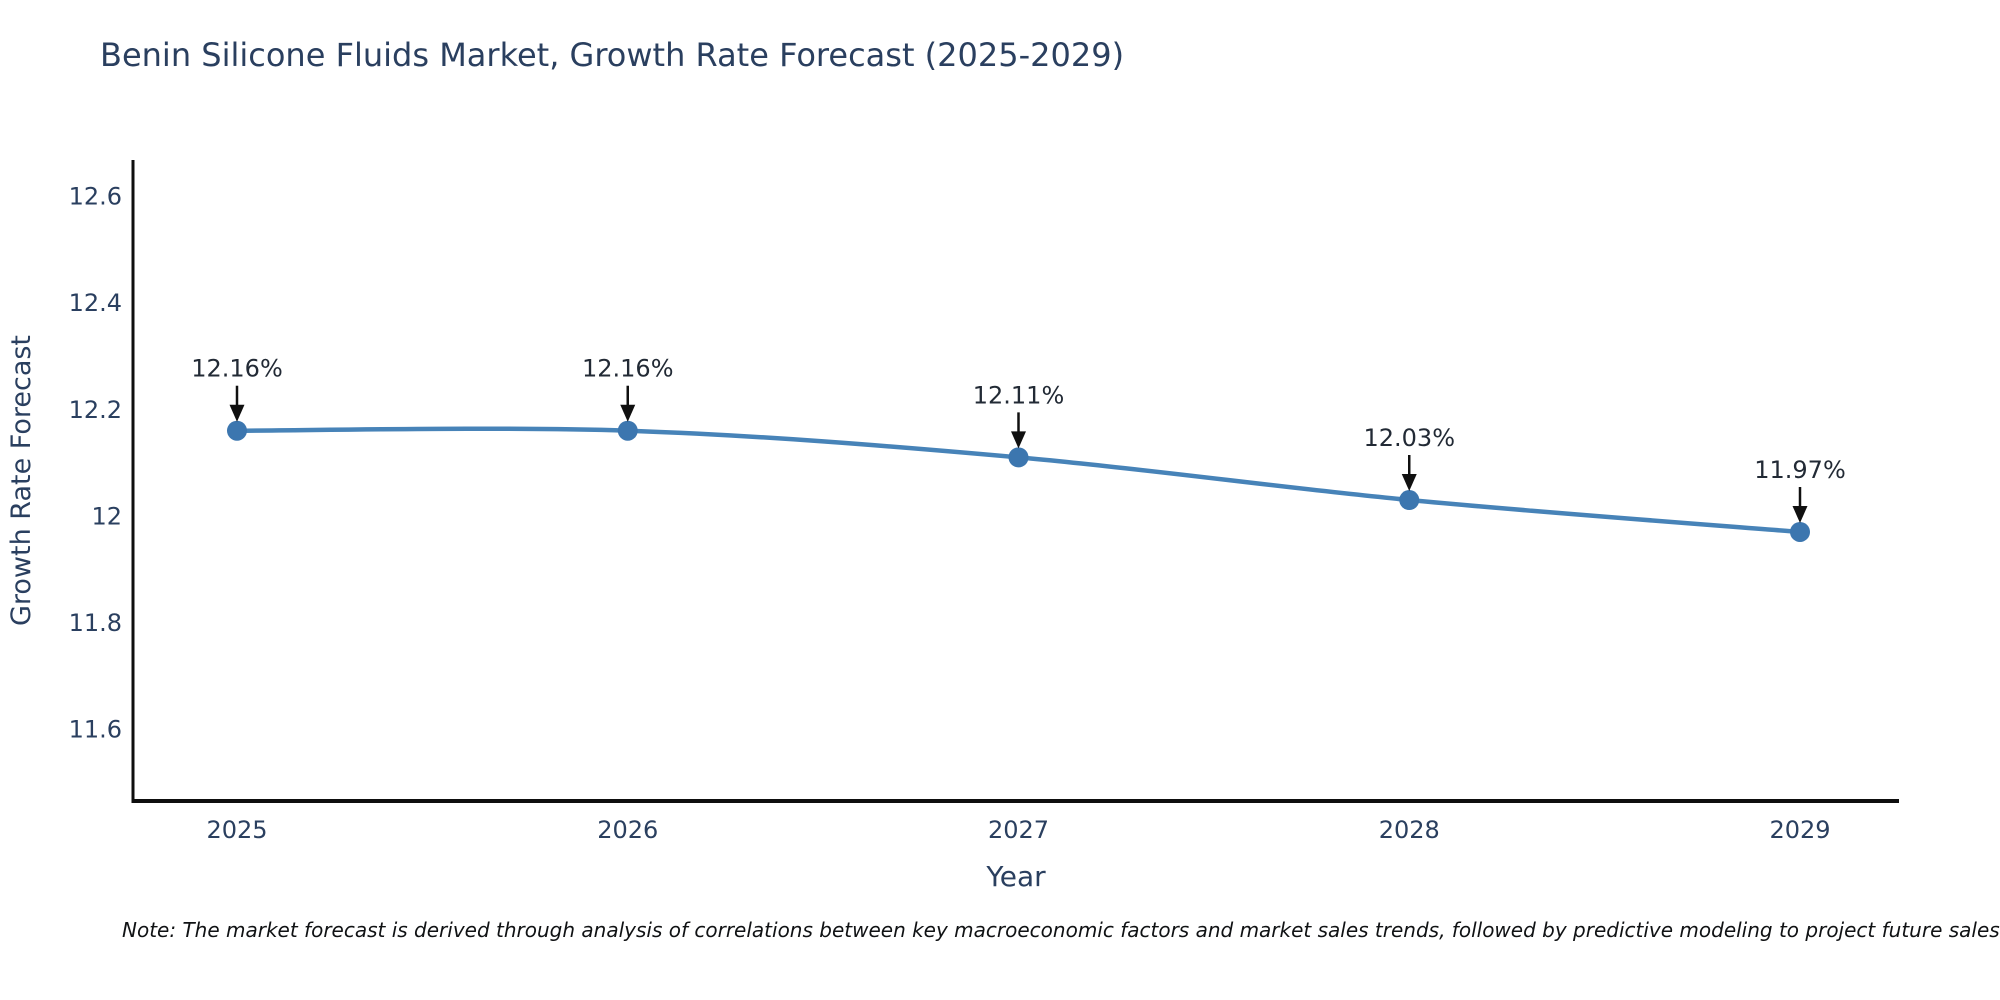 This screenshot has height=1000, width=2000. What do you see at coordinates (95, 623) in the screenshot?
I see `y-tick-label: 11.8` at bounding box center [95, 623].